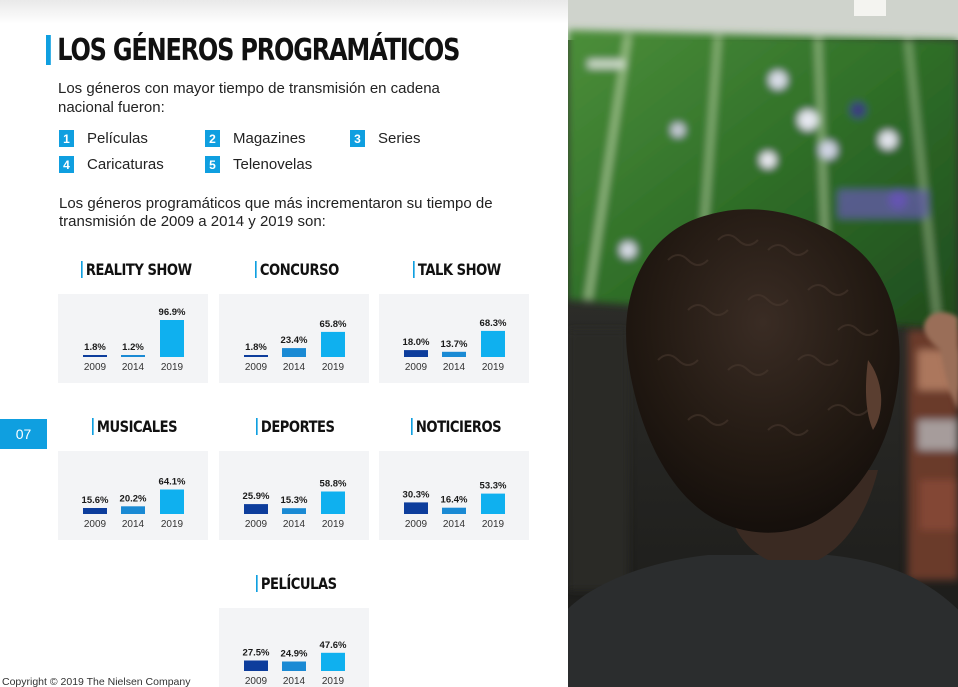 The height and width of the screenshot is (687, 958). Describe the element at coordinates (454, 495) in the screenshot. I see `bar-chart: 30.3% 2009 16.4% 2014 53.3% 2019` at that location.